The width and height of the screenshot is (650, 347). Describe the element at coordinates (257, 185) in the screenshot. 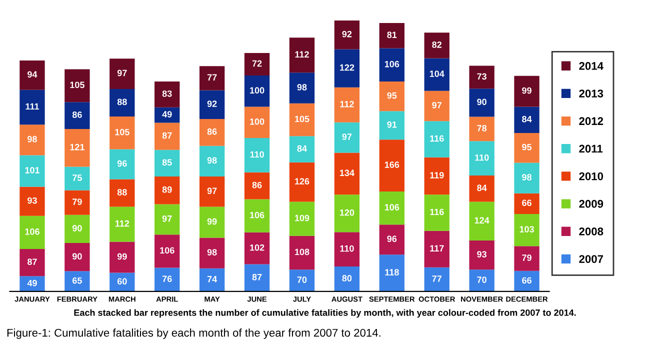

I see `data-label: 86` at that location.